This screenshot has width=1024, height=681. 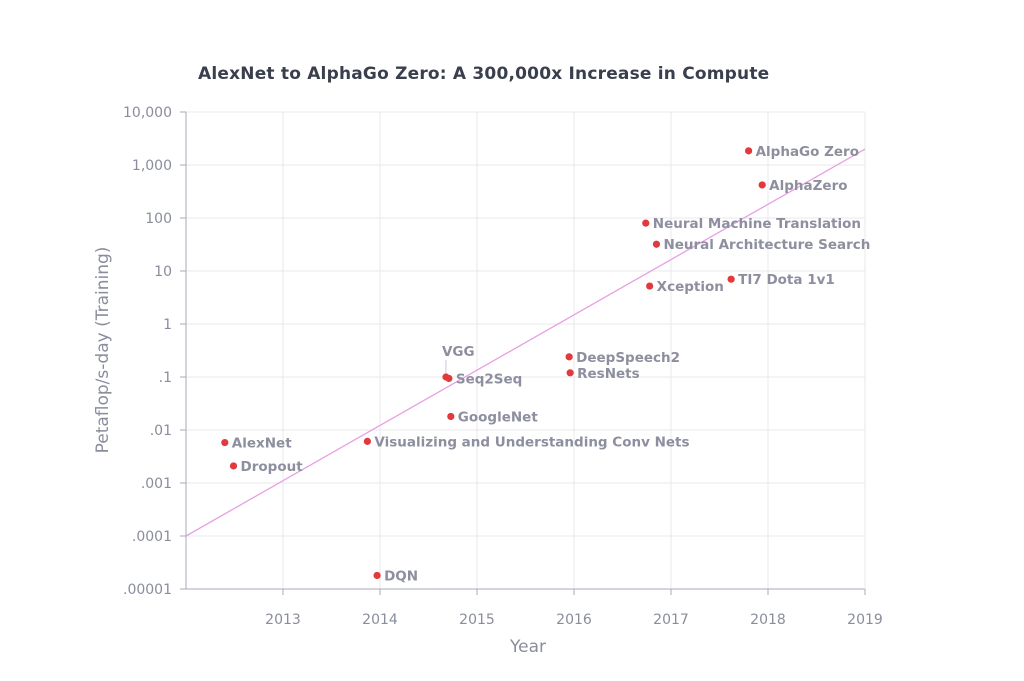 I want to click on y-tick-label: .001, so click(x=156, y=484).